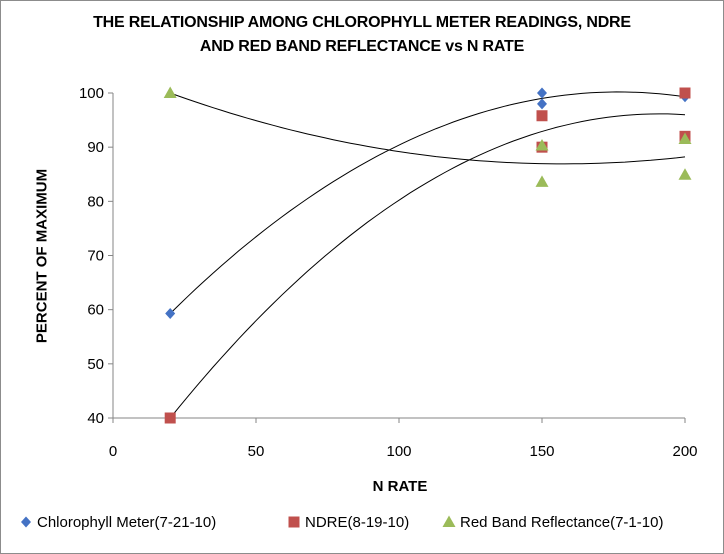  I want to click on y-tick-label: 50, so click(95, 364).